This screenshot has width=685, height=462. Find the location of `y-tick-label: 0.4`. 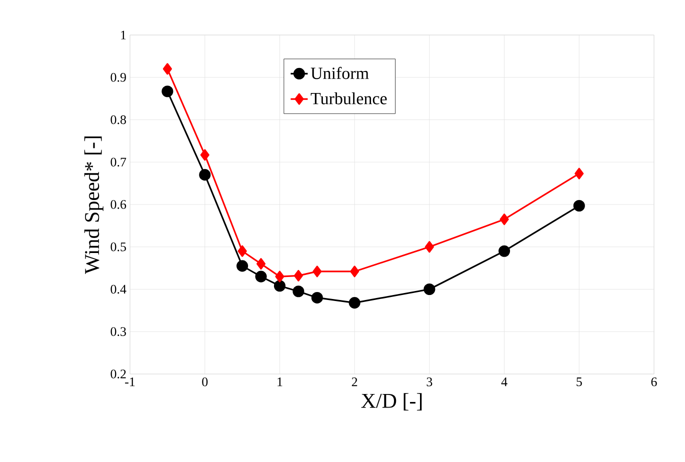

y-tick-label: 0.4 is located at coordinates (118, 289).